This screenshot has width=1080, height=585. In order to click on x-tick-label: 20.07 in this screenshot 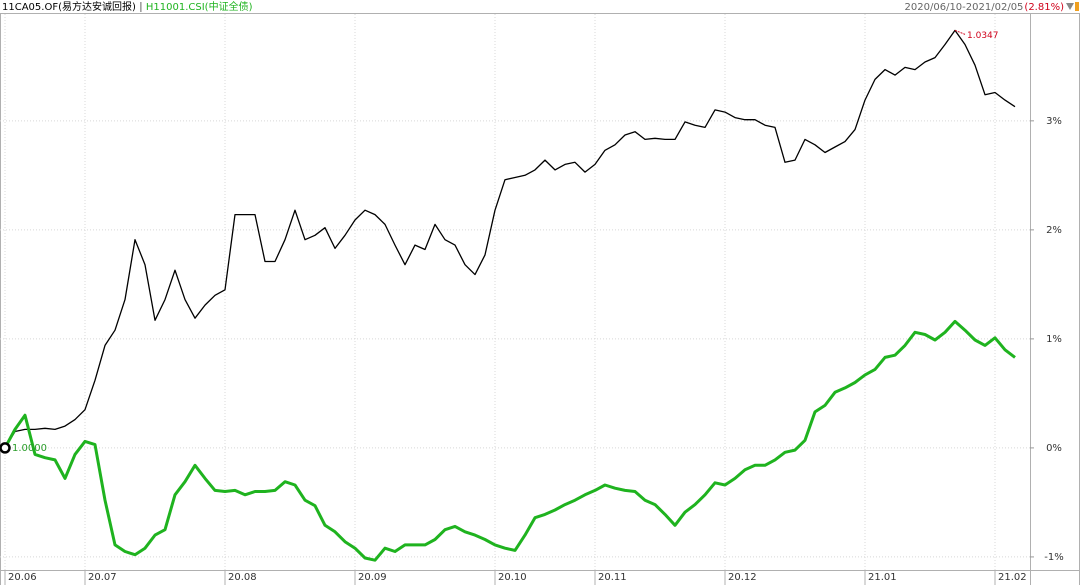, I will do `click(102, 577)`.